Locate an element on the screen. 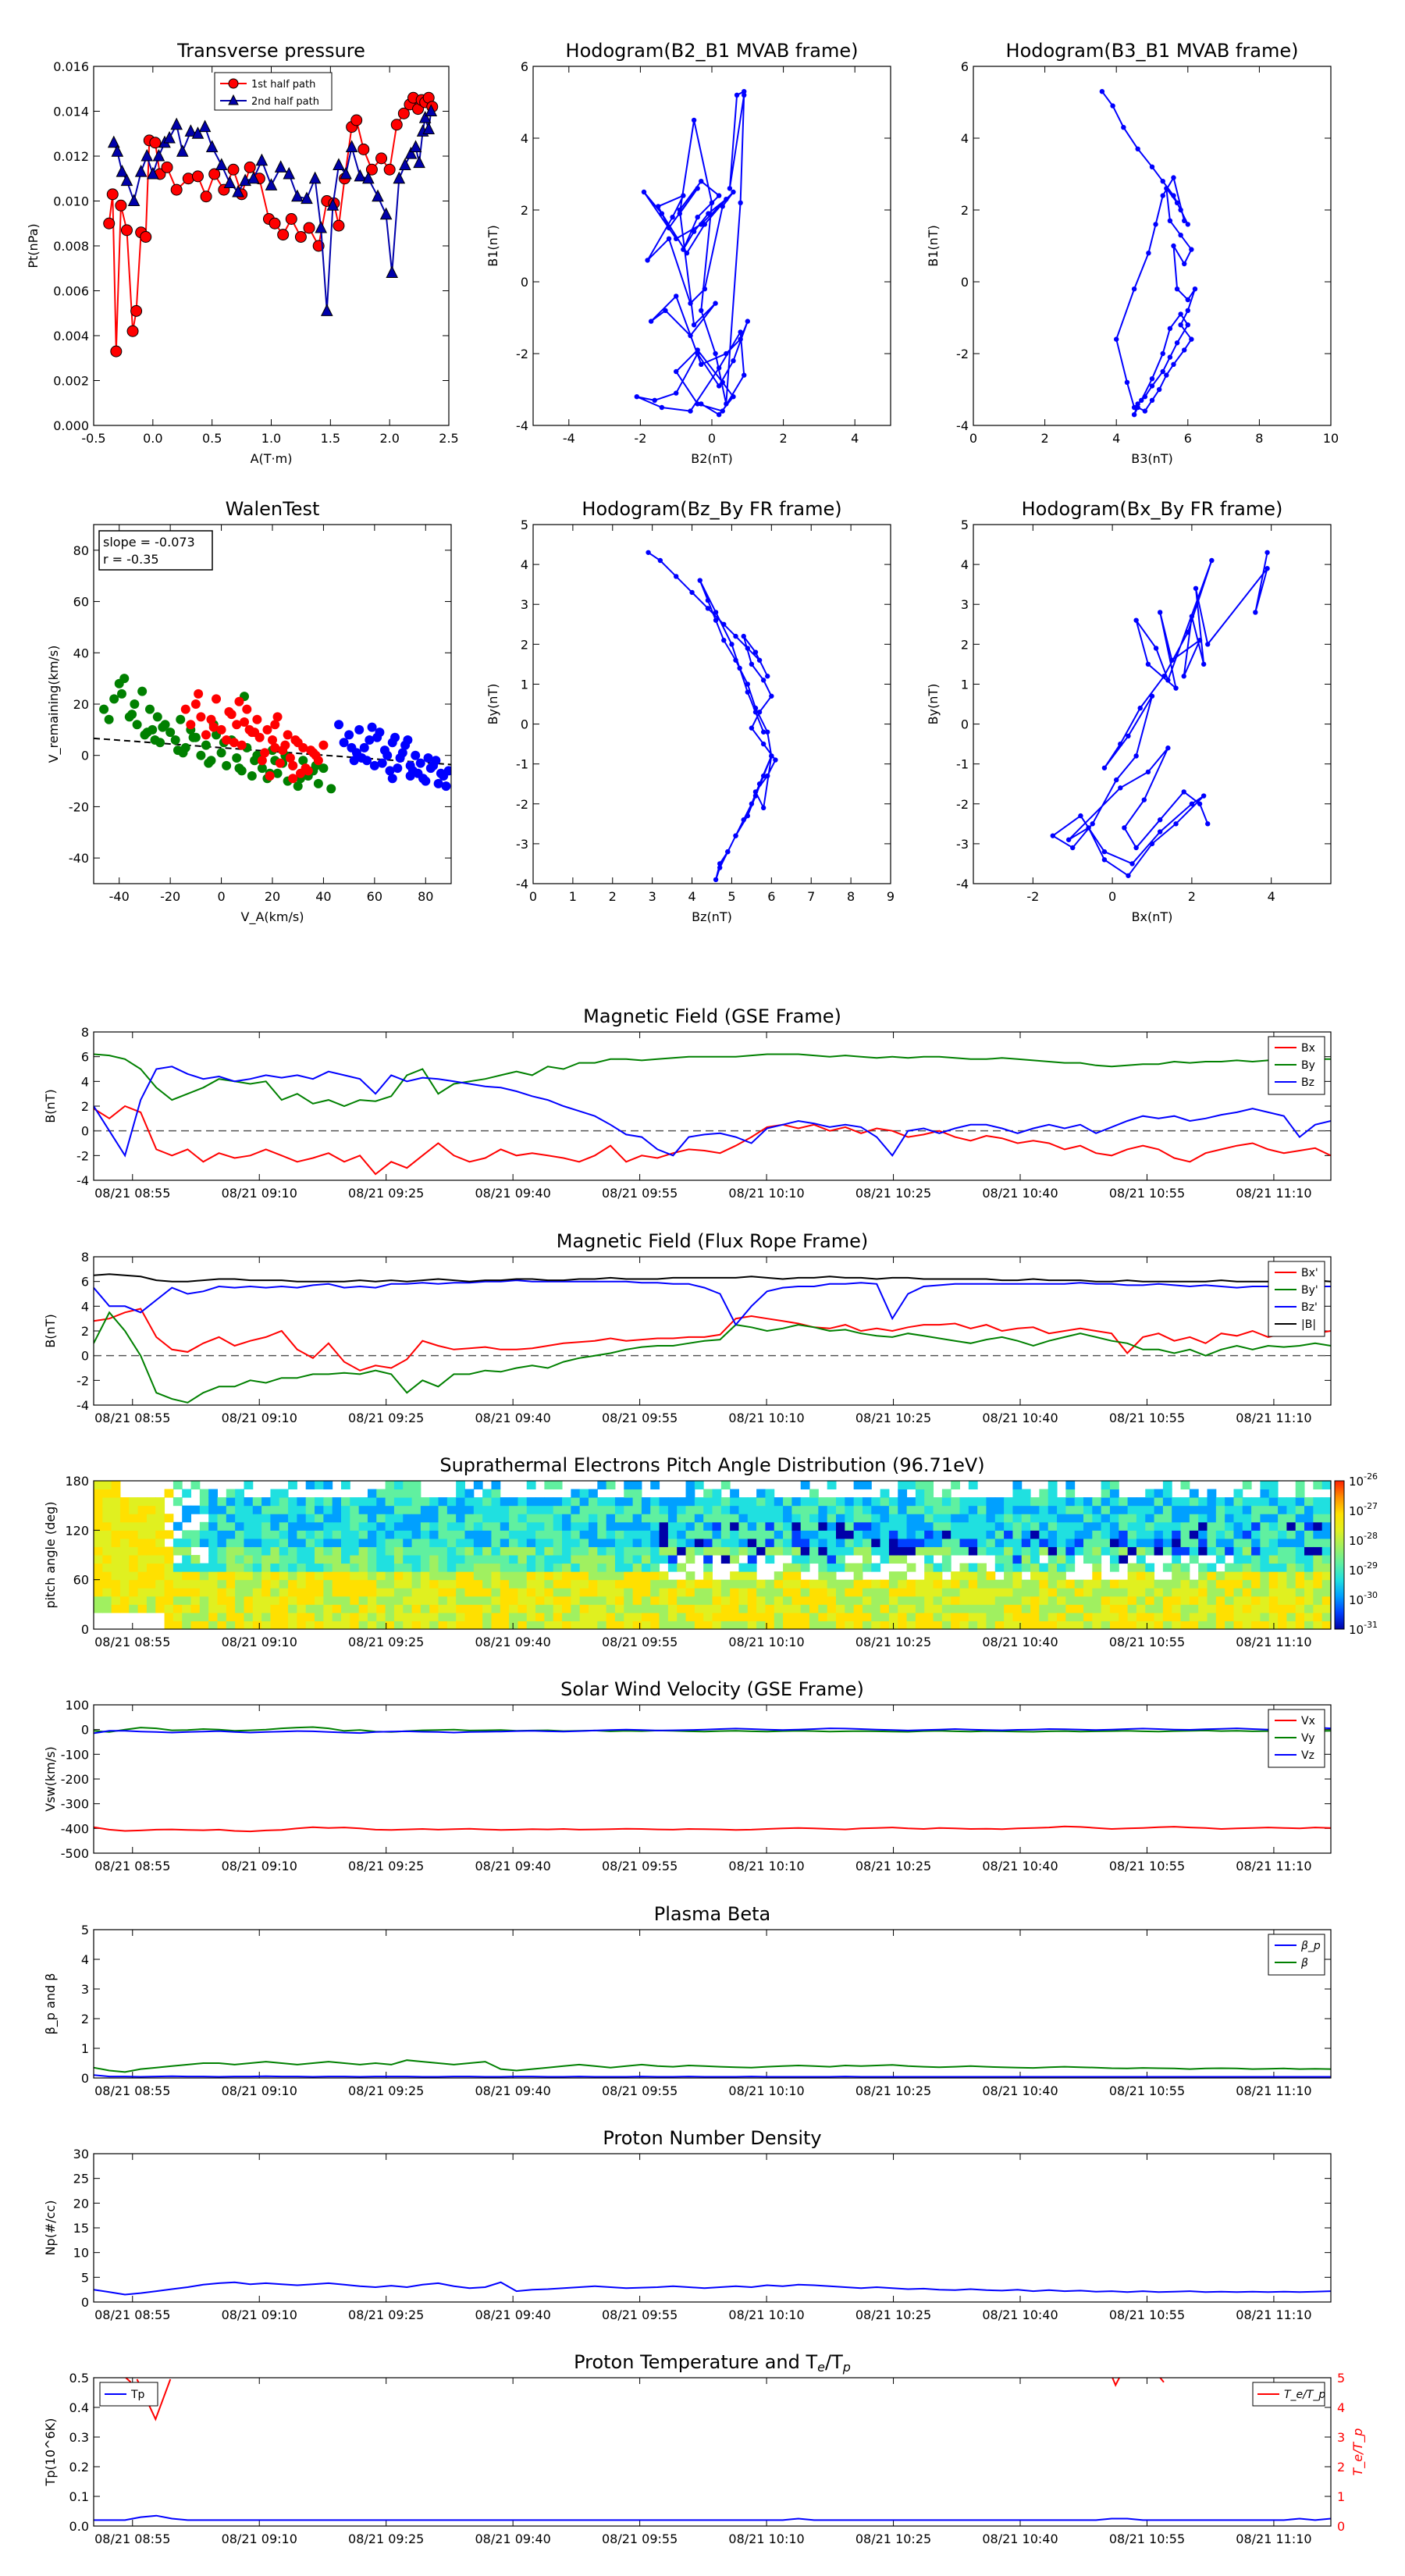 Image resolution: width=1405 pixels, height=2576 pixels. transverse-pressure-frame is located at coordinates (271, 246).